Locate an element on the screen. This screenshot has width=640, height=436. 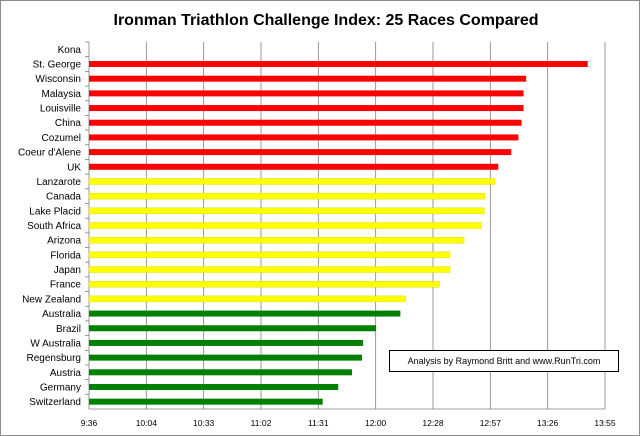
x-tick-label: 11:02 is located at coordinates (261, 423).